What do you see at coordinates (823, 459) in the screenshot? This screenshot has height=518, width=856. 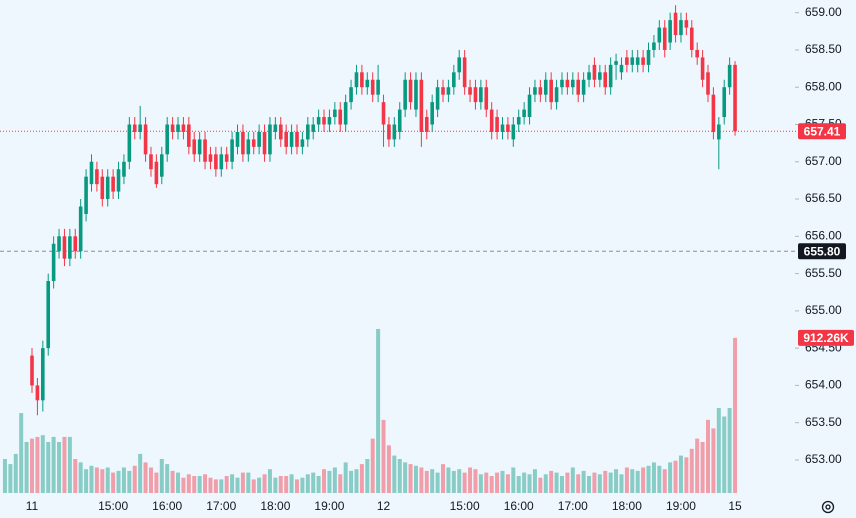 I see `y-tick-label: 653.00` at bounding box center [823, 459].